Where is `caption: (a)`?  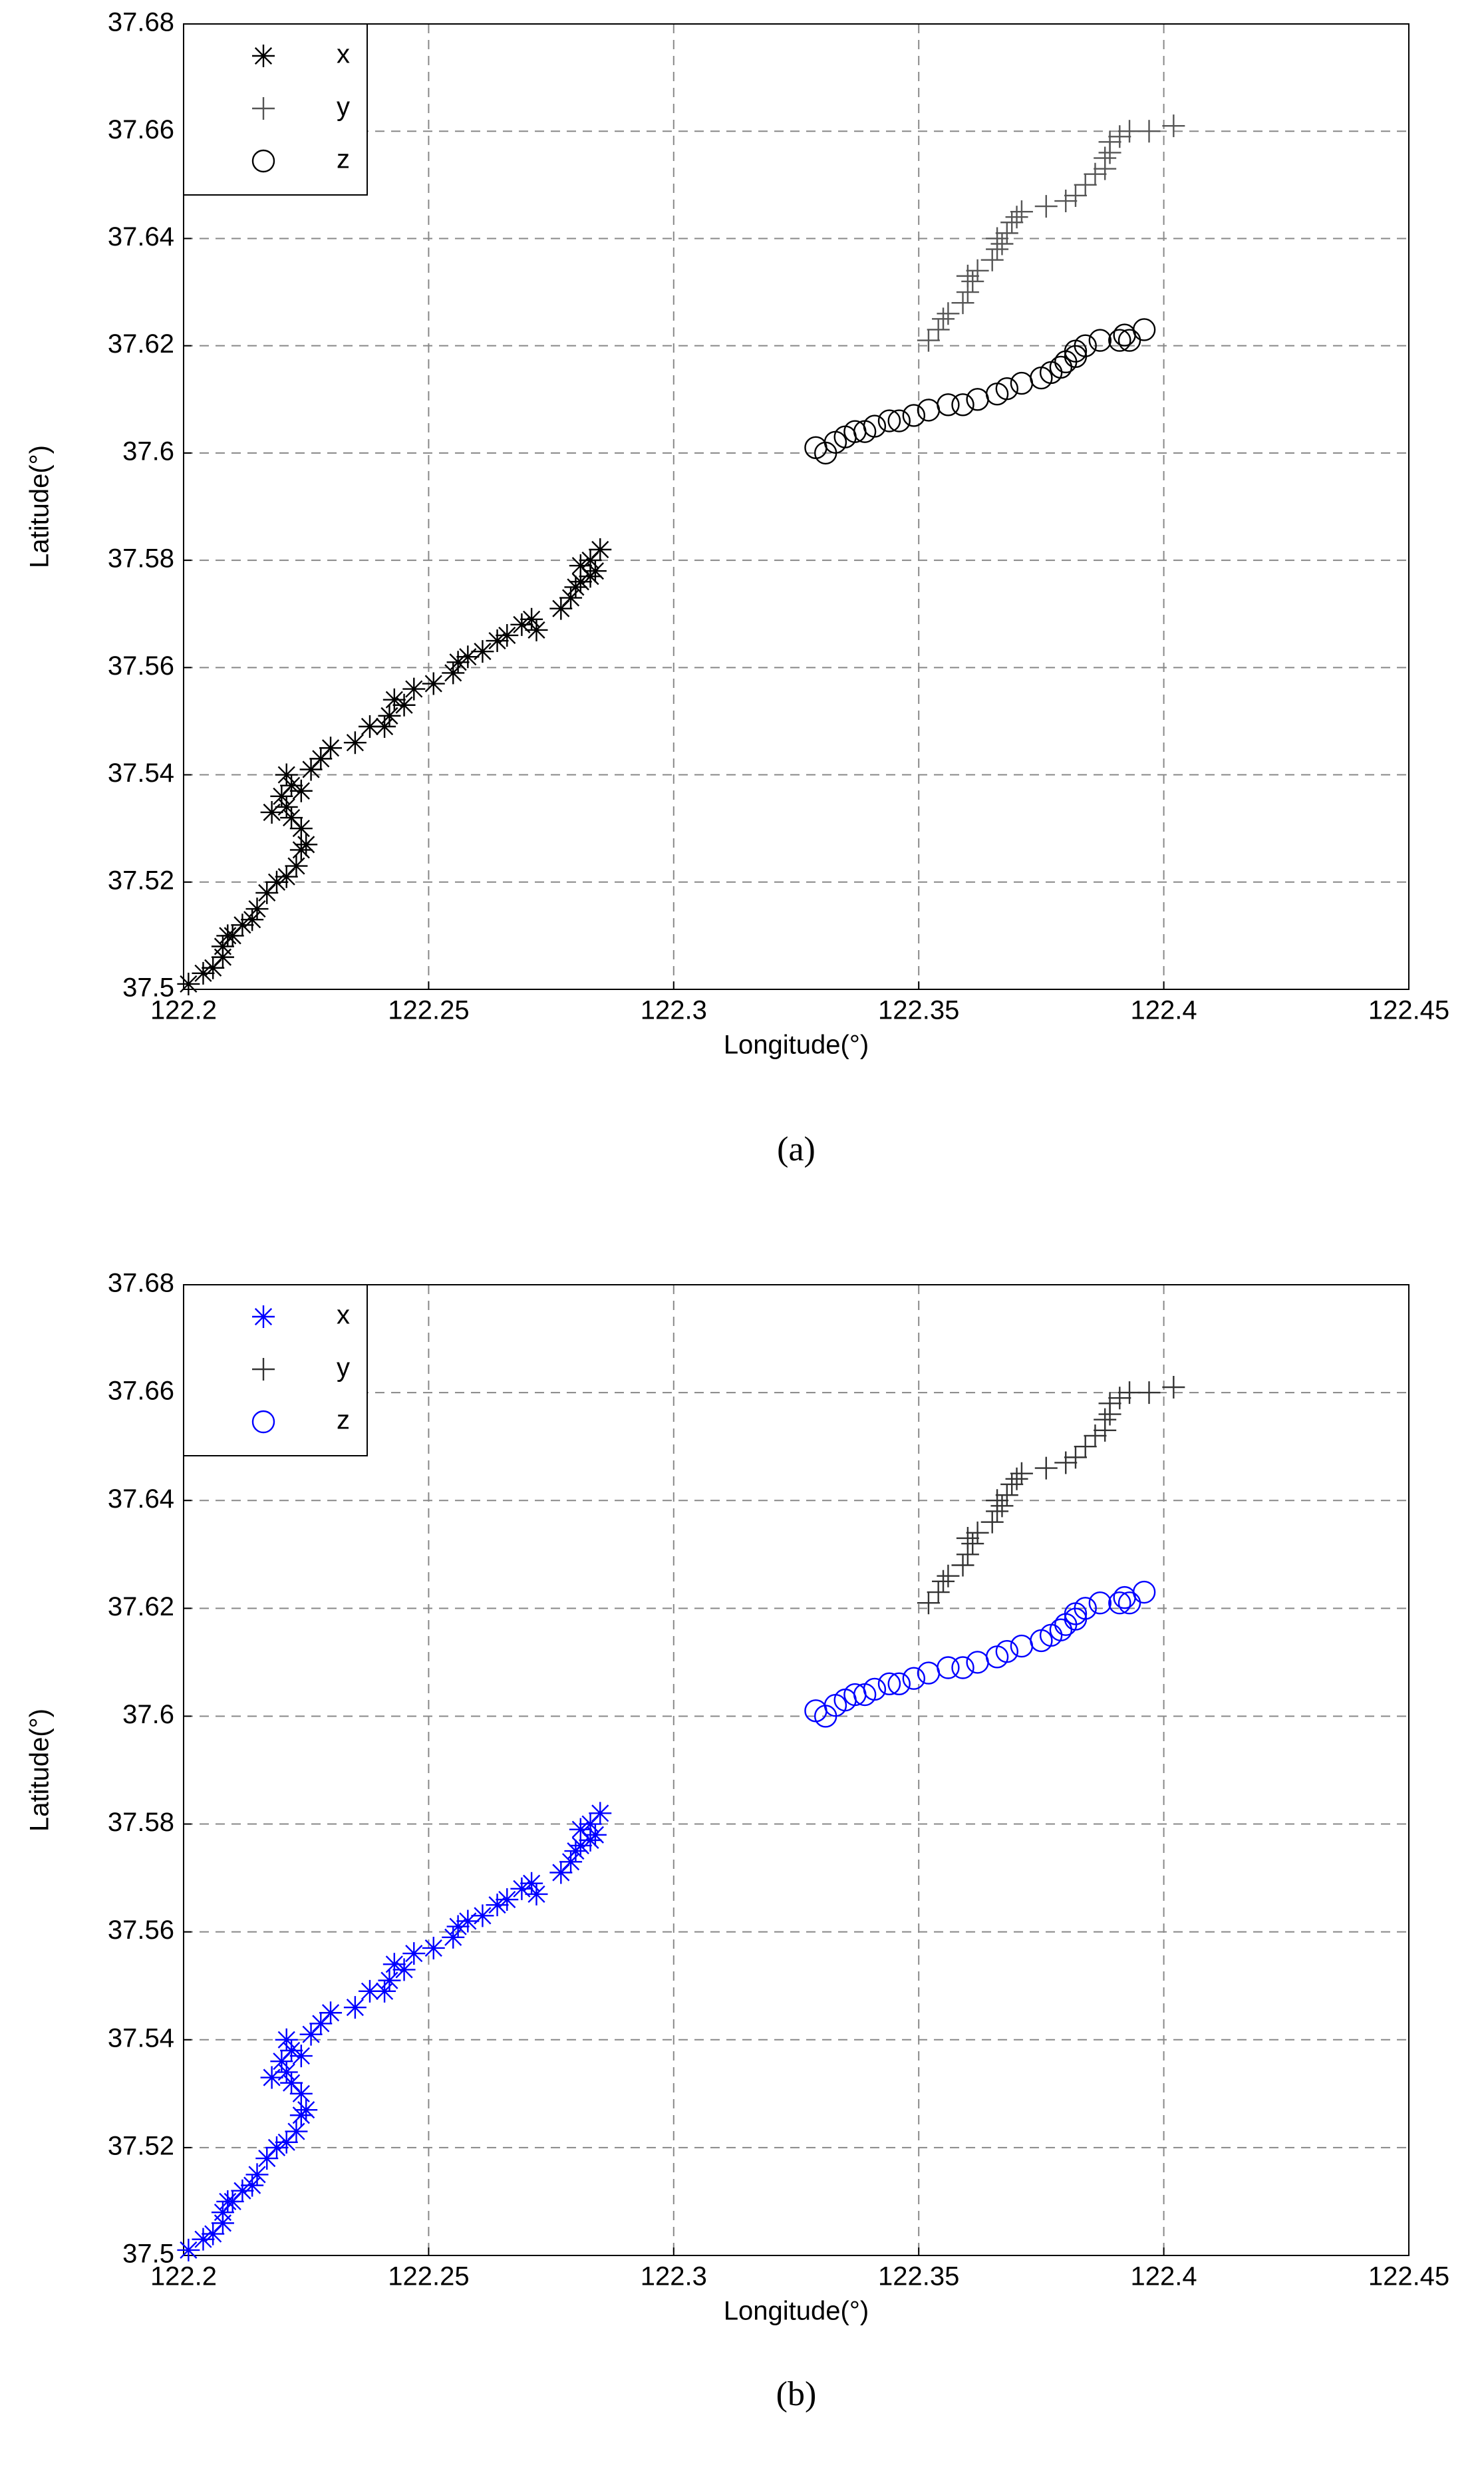 caption: (a) is located at coordinates (796, 1149).